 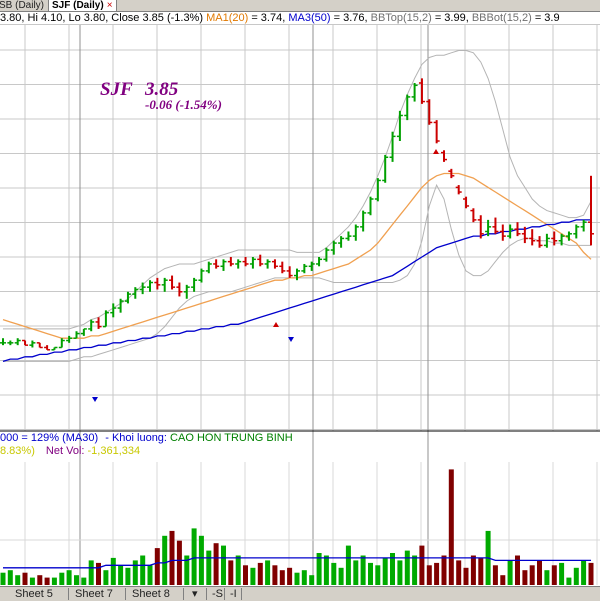 What do you see at coordinates (217, 594) in the screenshot?
I see `tab-s-button: -S` at bounding box center [217, 594].